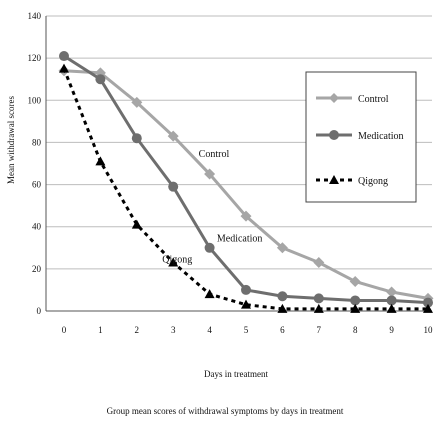  Describe the element at coordinates (35, 16) in the screenshot. I see `y-tick-label: 140` at that location.